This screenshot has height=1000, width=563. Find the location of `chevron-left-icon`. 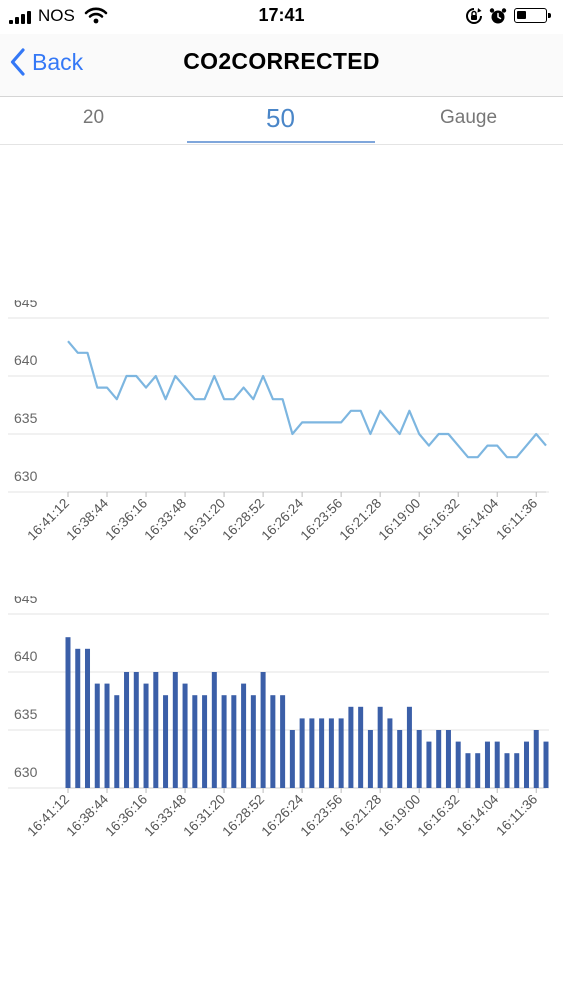

chevron-left-icon is located at coordinates (17, 62).